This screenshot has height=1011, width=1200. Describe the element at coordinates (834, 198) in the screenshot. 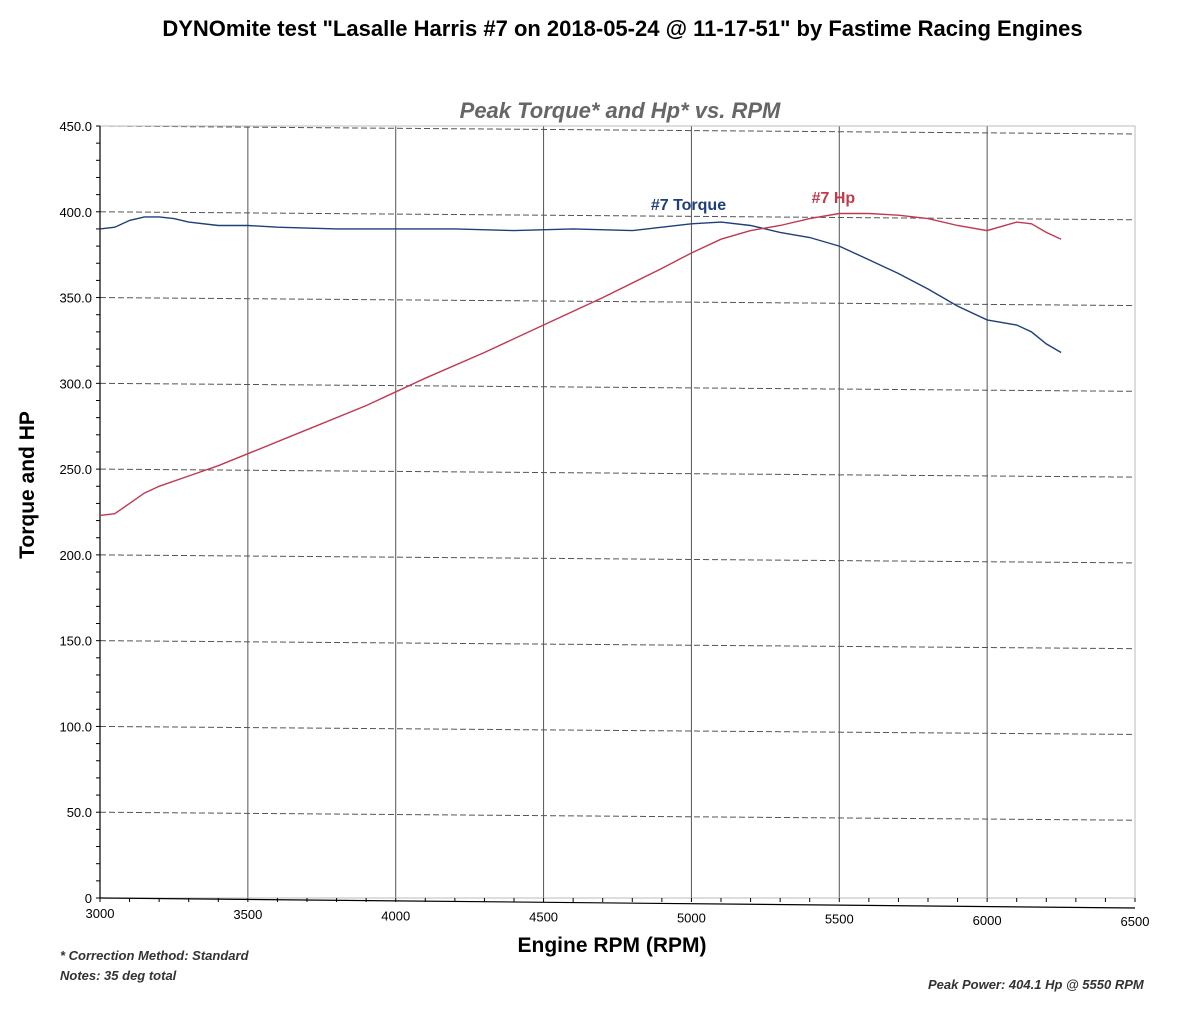

I see `series-label-hp: #7 Hp` at that location.